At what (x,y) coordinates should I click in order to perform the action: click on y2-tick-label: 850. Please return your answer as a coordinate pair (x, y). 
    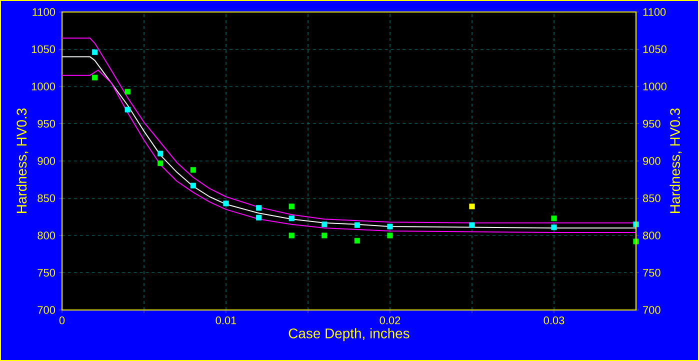
    Looking at the image, I should click on (651, 198).